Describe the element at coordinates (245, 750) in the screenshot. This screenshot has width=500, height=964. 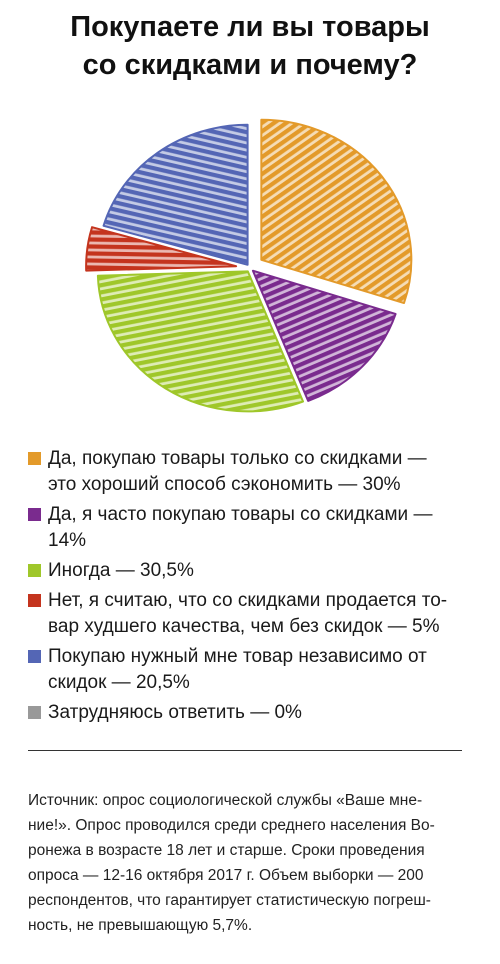
I see `divider` at that location.